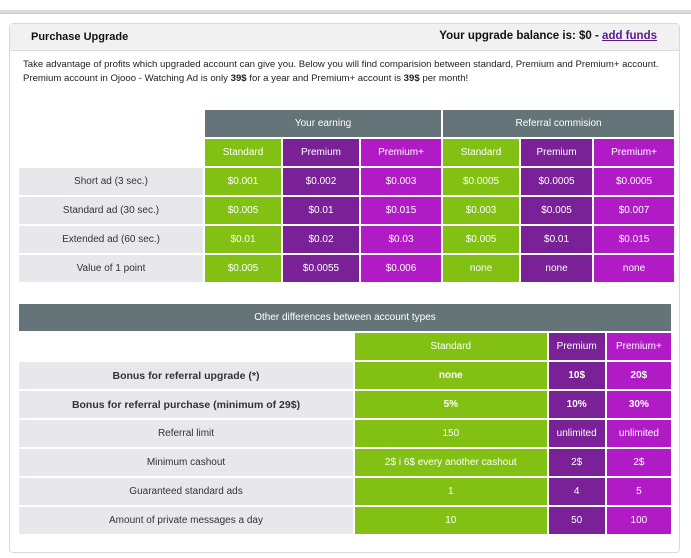 The height and width of the screenshot is (558, 691). Describe the element at coordinates (323, 123) in the screenshot. I see `your-earning-header: Your earning` at that location.